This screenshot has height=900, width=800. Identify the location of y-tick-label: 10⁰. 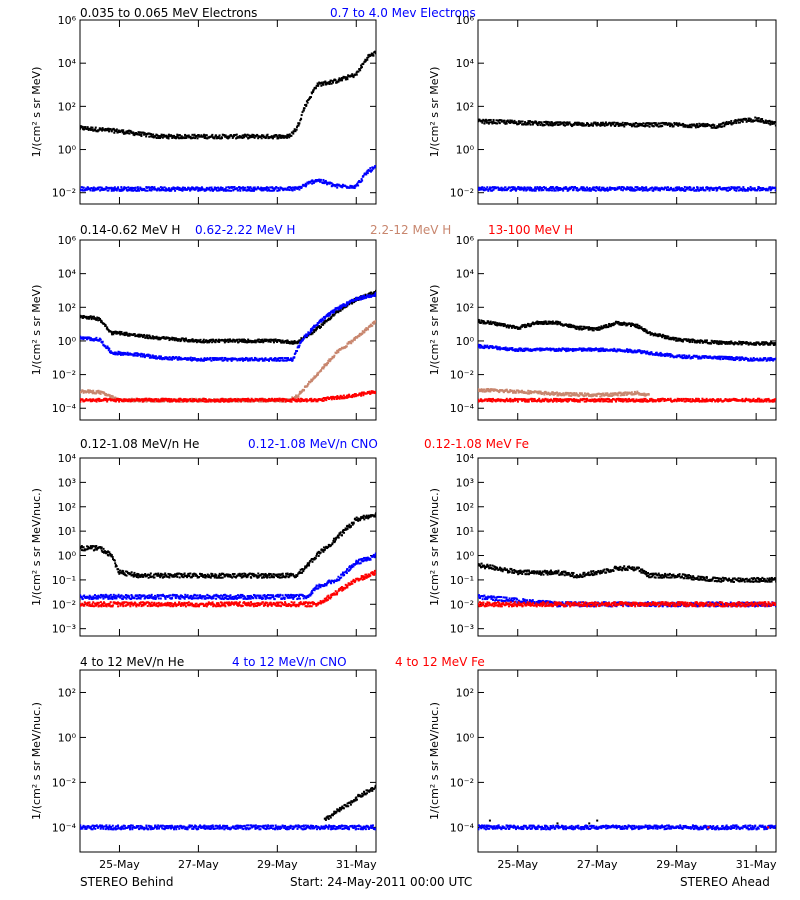
(67, 341).